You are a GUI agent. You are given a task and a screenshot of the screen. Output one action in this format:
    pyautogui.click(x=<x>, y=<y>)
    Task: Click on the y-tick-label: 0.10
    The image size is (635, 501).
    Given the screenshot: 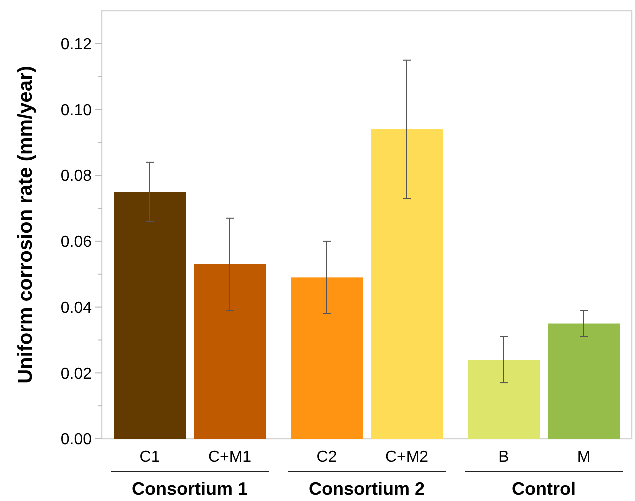 What is the action you would take?
    pyautogui.click(x=76, y=111)
    